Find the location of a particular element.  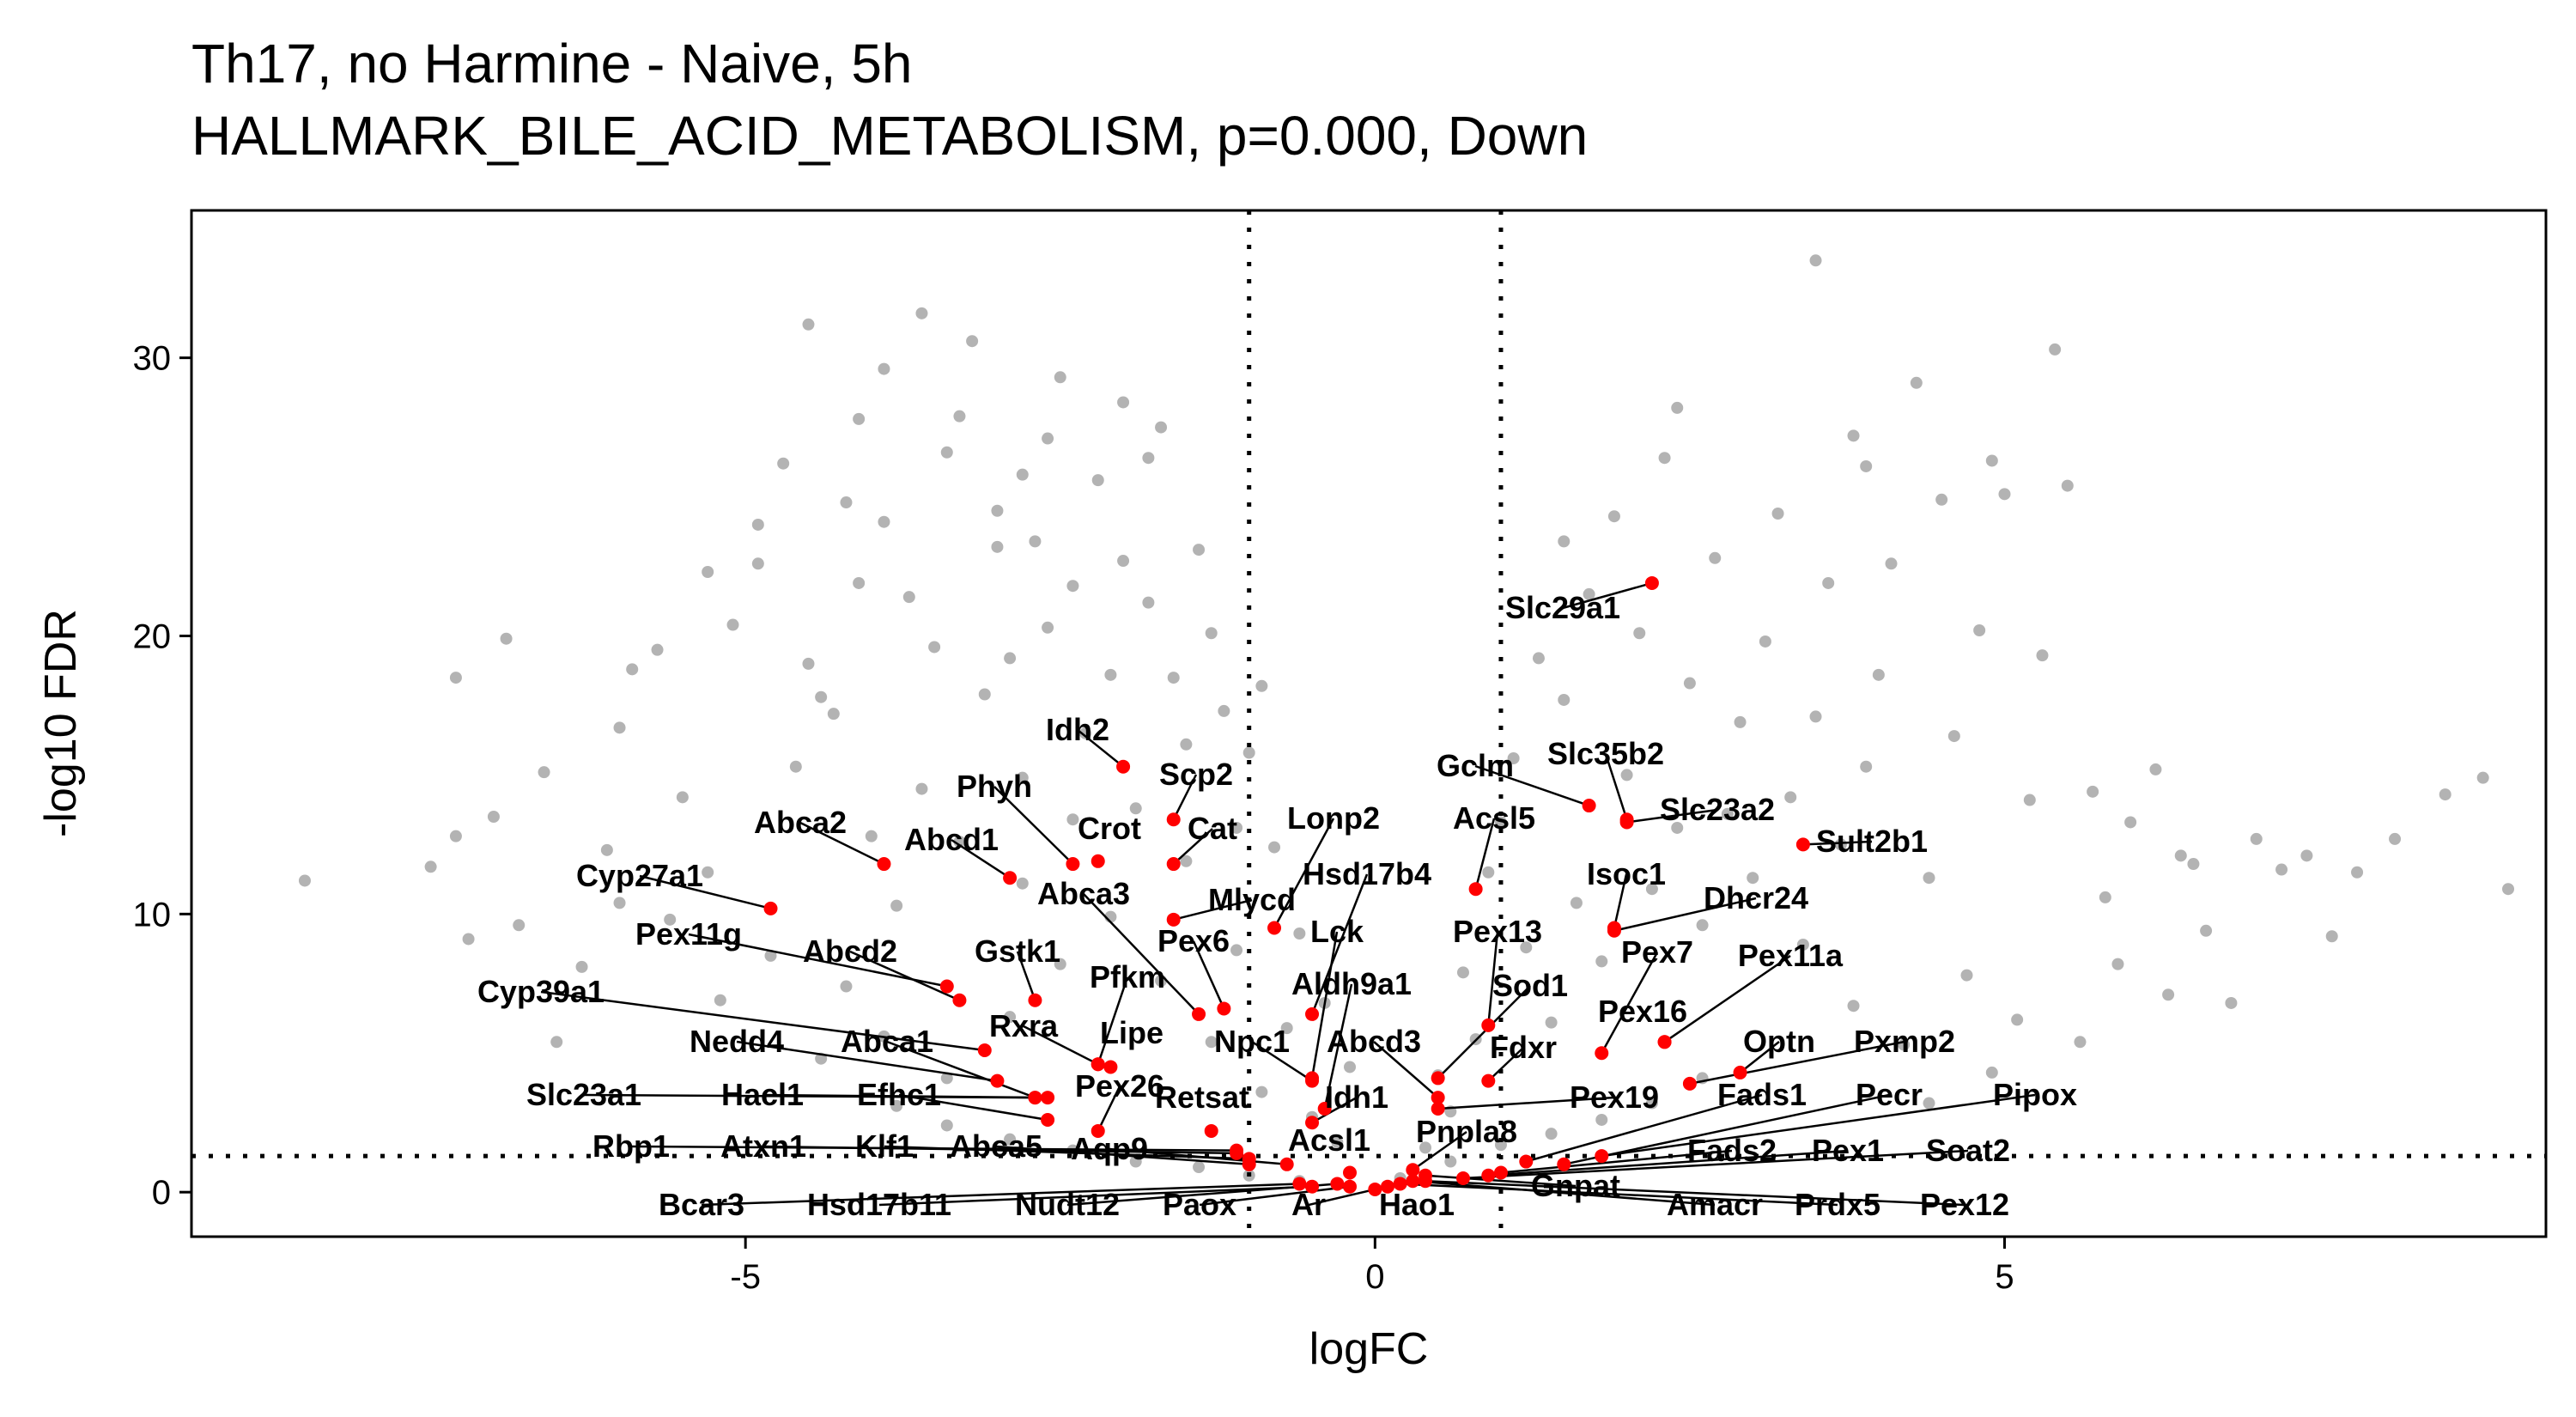

gene-label: Hacl1 is located at coordinates (762, 1094).